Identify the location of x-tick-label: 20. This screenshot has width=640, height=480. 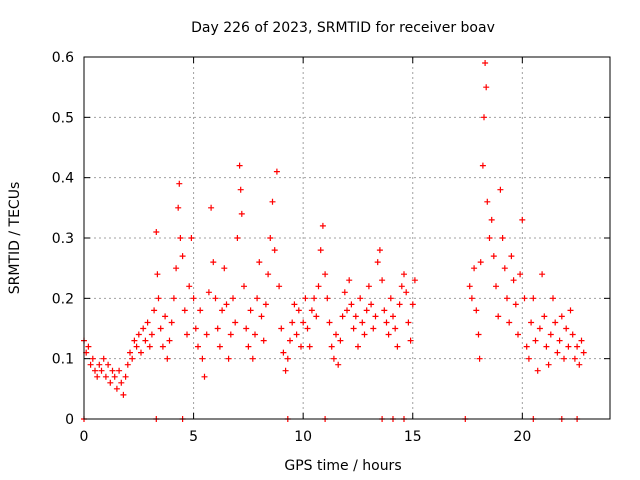
(522, 437).